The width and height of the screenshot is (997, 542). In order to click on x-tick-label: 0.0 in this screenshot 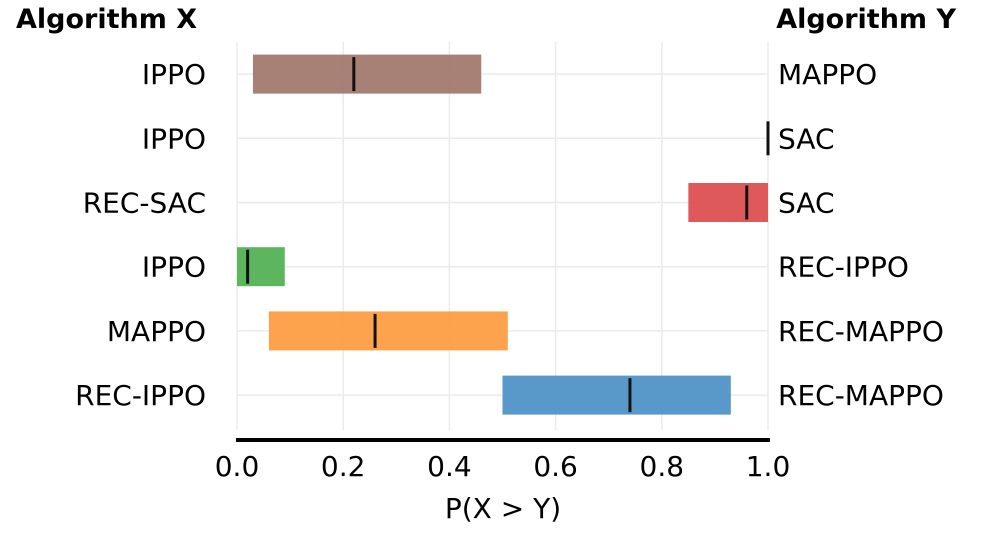, I will do `click(237, 466)`.